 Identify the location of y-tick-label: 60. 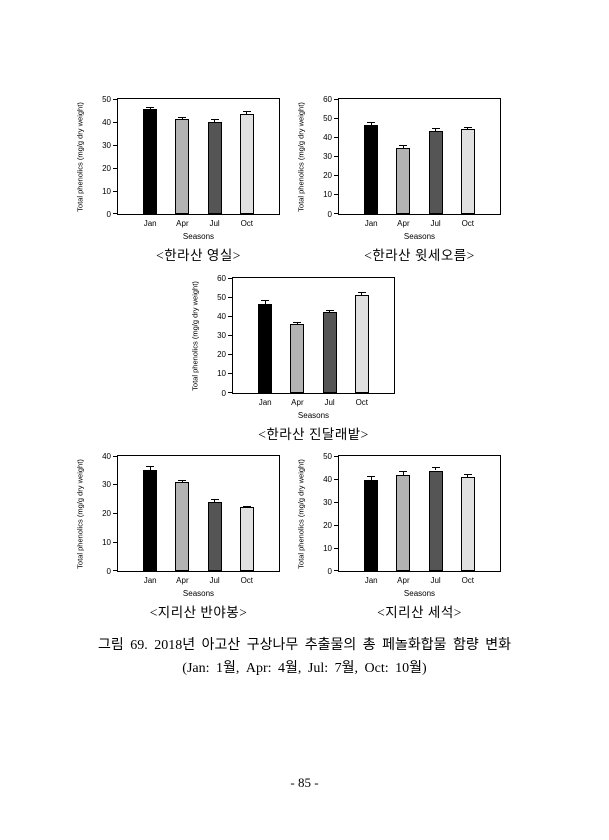
(221, 278).